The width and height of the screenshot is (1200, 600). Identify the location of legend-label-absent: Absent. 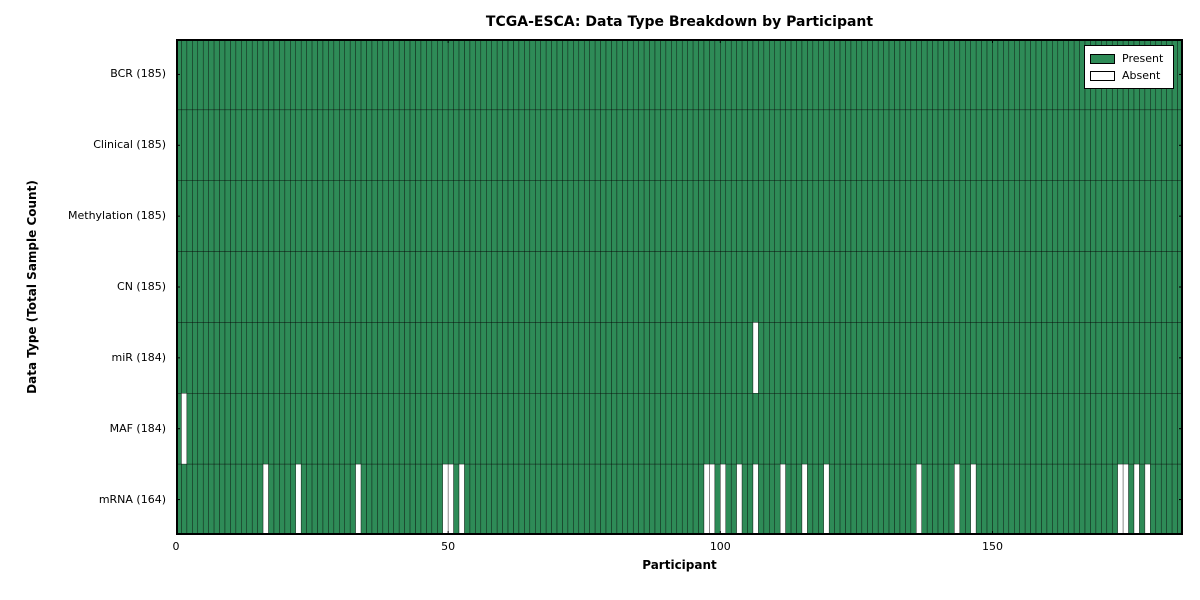
(1141, 75).